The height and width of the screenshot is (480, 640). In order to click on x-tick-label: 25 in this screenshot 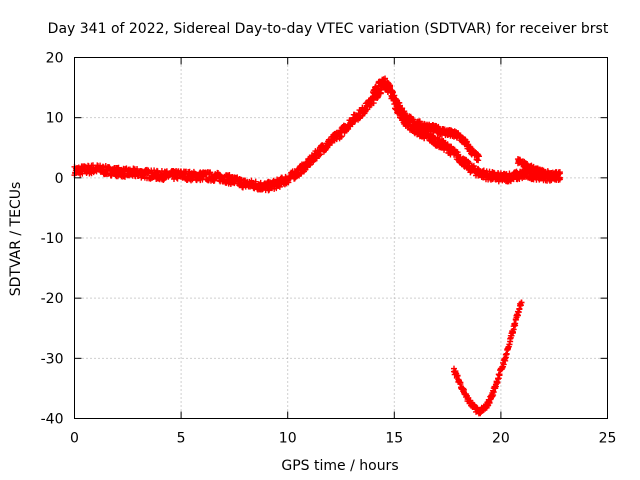, I will do `click(608, 439)`.